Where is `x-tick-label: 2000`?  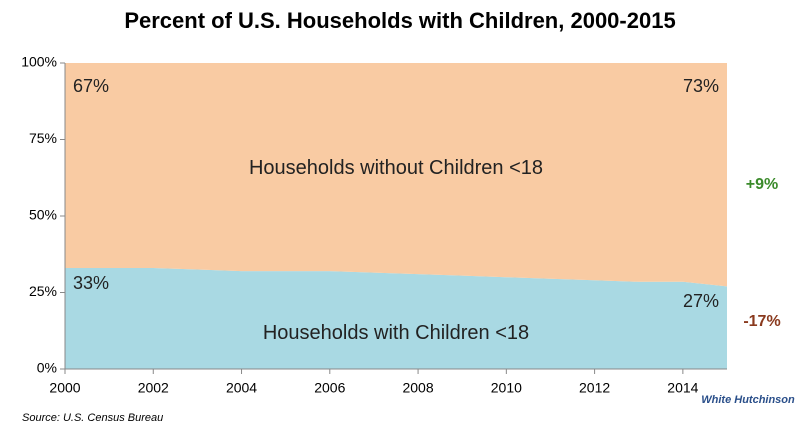 x-tick-label: 2000 is located at coordinates (64, 388).